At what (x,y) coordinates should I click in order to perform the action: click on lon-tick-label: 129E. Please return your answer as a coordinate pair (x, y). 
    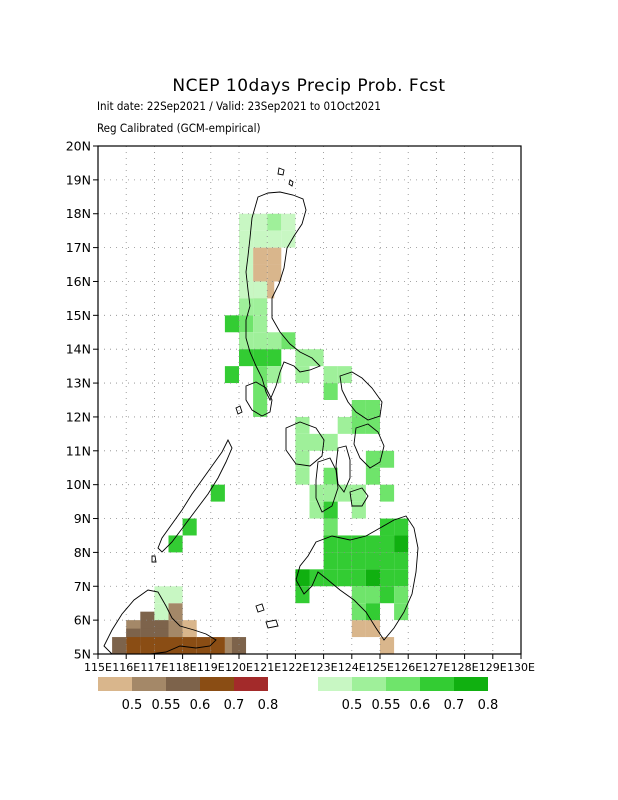
    Looking at the image, I should click on (493, 667).